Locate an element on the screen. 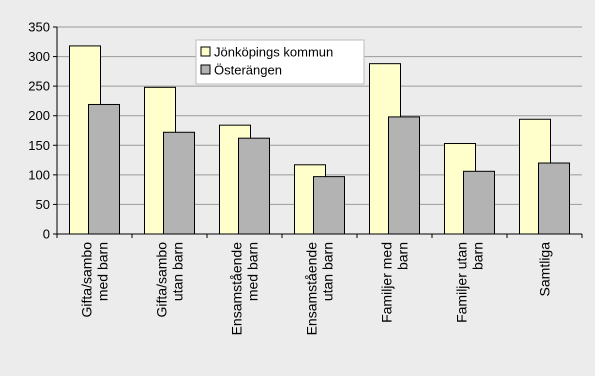 Image resolution: width=595 pixels, height=376 pixels. y-tick-label: 50 is located at coordinates (43, 204).